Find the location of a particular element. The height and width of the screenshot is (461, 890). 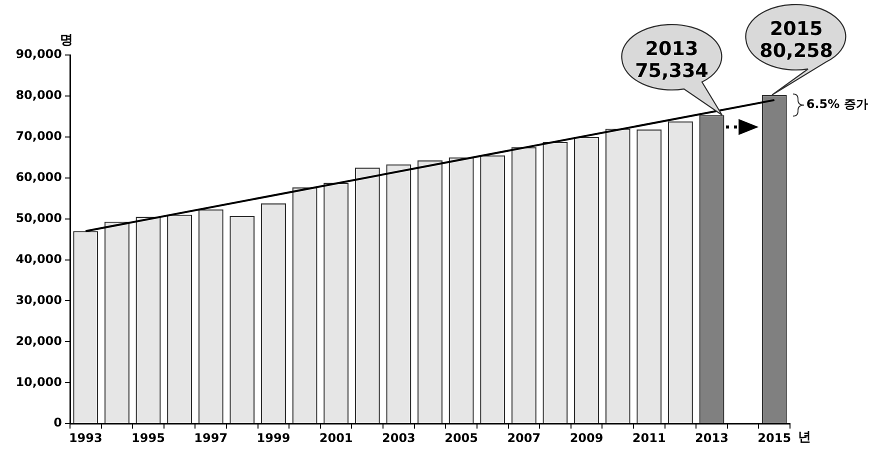

y-tick-label: 80,000 is located at coordinates (39, 95).